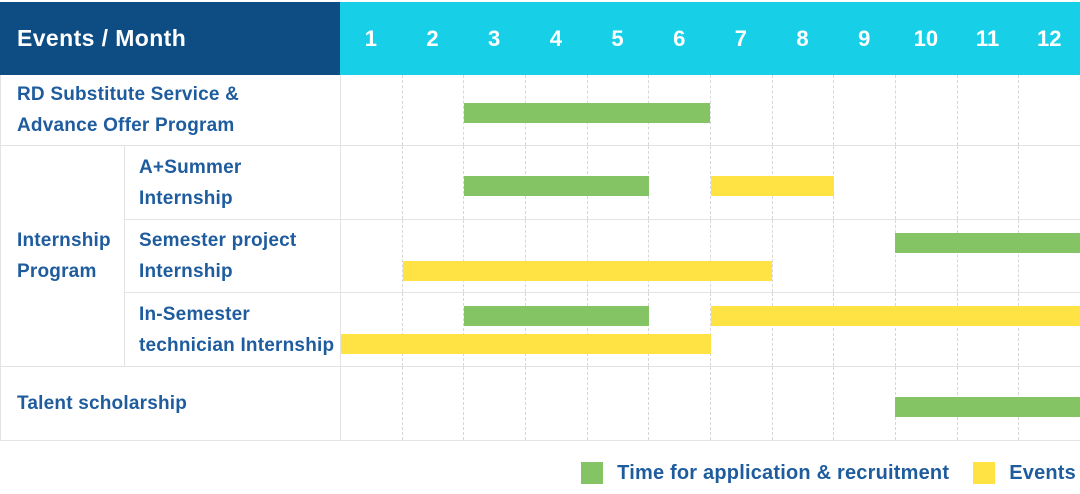 This screenshot has height=494, width=1080. I want to click on row-label: A+Summer Internship, so click(233, 182).